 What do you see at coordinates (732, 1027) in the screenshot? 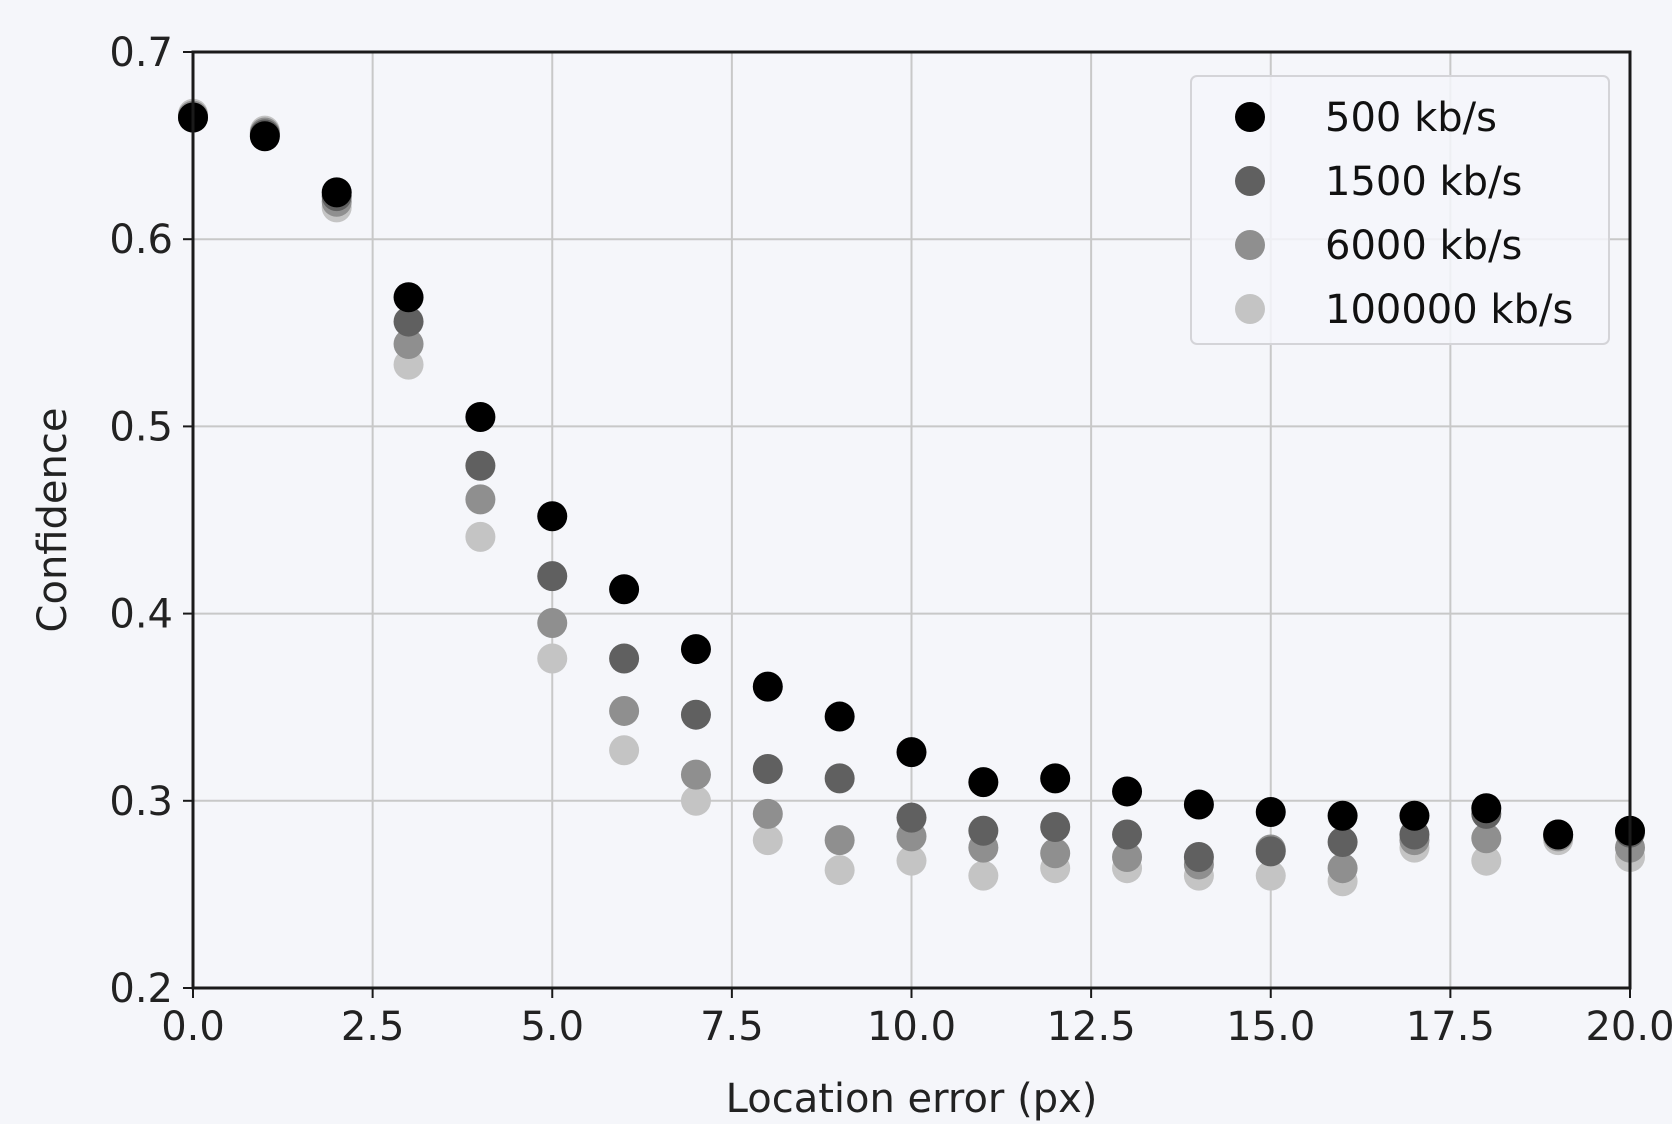
I see `x-tick-label: 7.5` at bounding box center [732, 1027].